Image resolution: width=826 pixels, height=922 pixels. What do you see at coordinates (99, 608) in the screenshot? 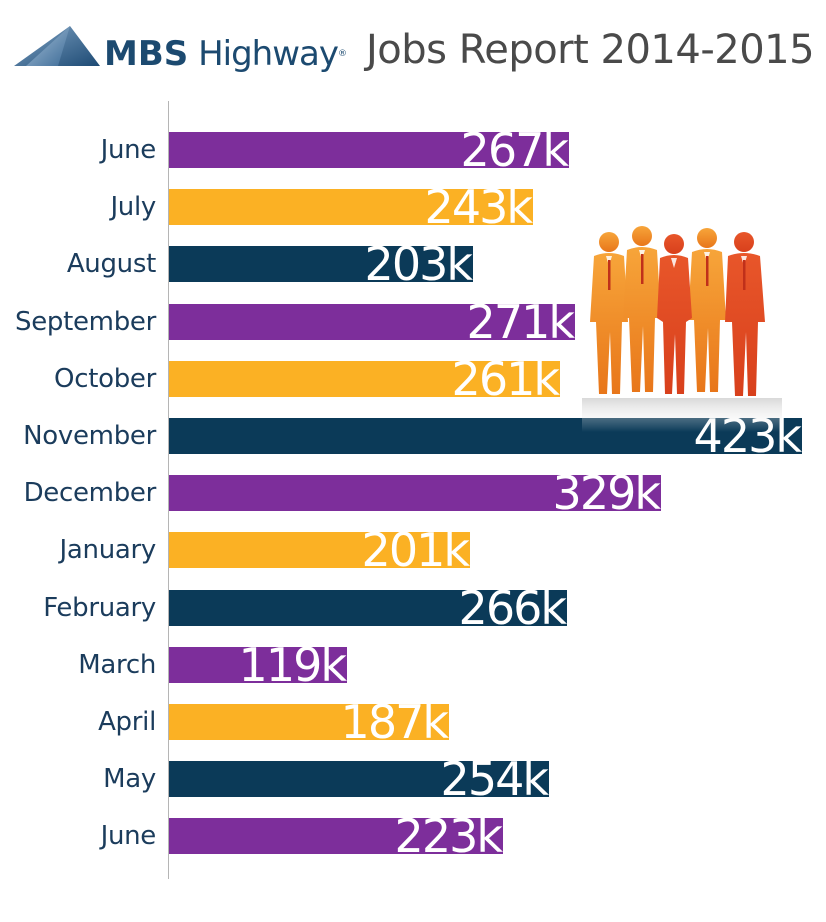
I see `category-label: February` at bounding box center [99, 608].